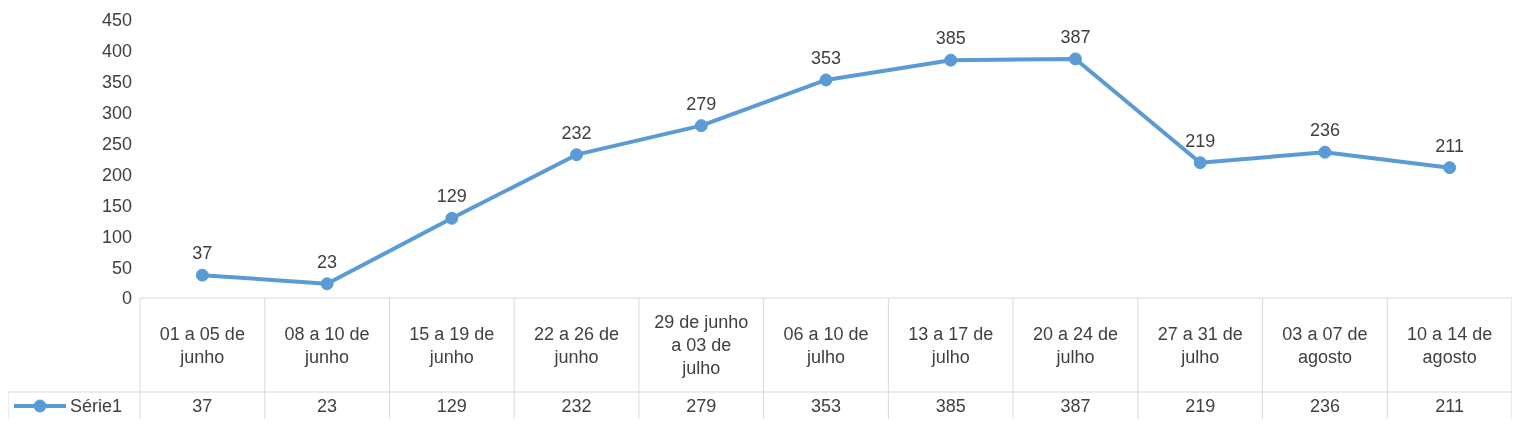 The height and width of the screenshot is (427, 1520). Describe the element at coordinates (1449, 145) in the screenshot. I see `data-label: 211` at that location.